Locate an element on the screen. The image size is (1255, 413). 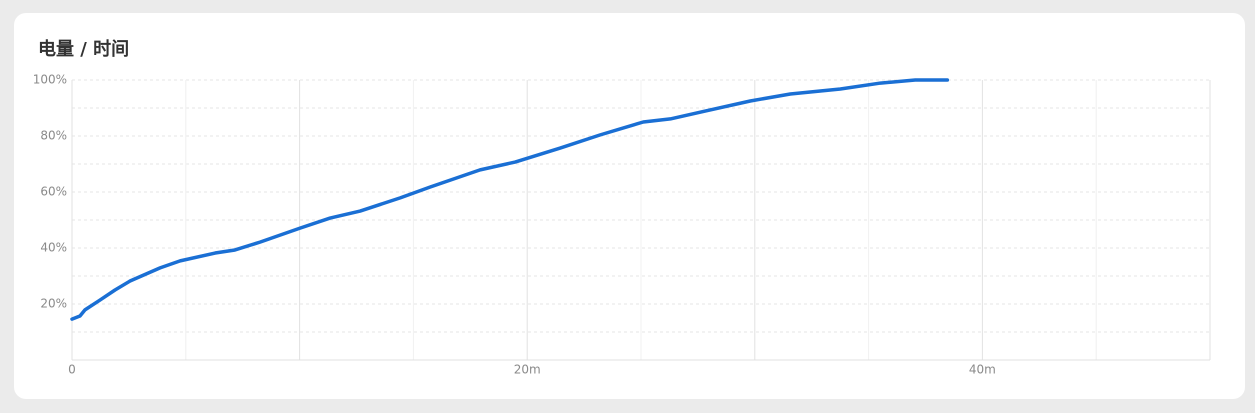
y-tick-label: 20% is located at coordinates (53, 304).